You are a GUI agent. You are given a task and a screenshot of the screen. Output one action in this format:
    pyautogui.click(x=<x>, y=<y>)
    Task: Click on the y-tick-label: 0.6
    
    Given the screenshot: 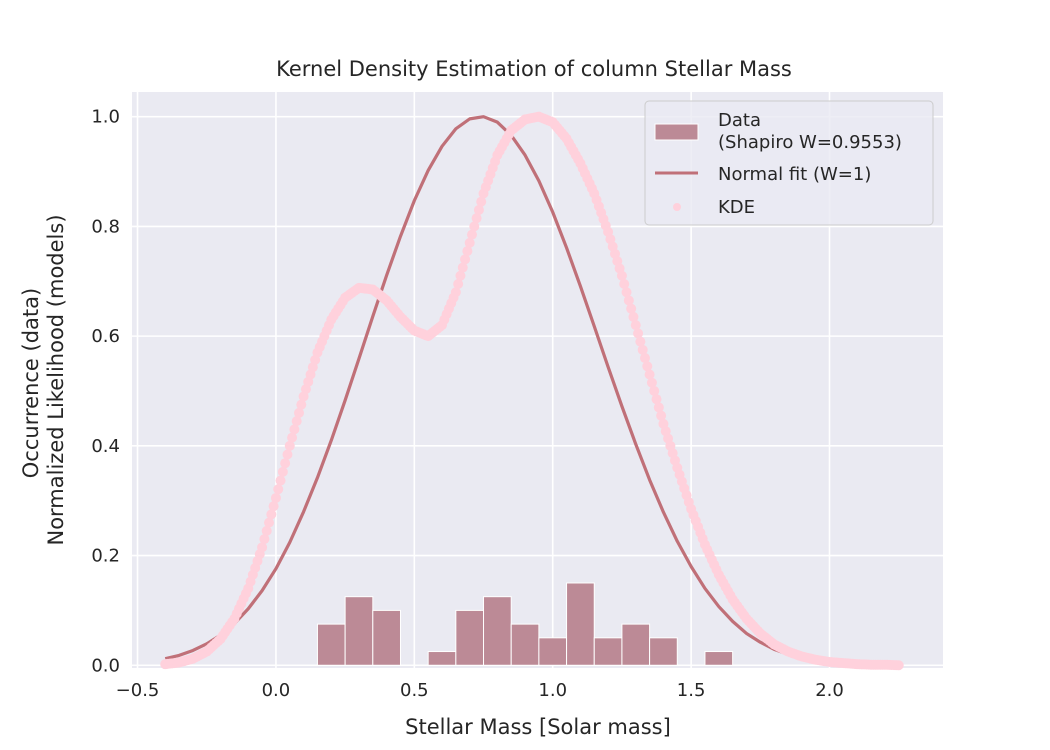 What is the action you would take?
    pyautogui.click(x=105, y=336)
    